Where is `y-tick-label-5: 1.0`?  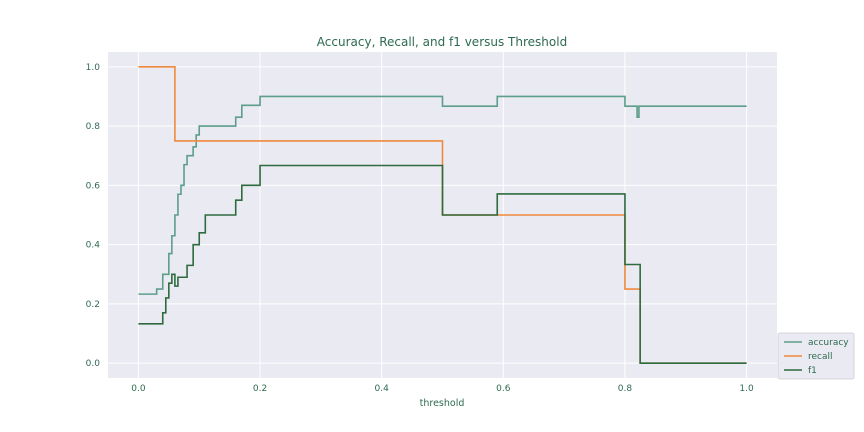 y-tick-label-5: 1.0 is located at coordinates (93, 68).